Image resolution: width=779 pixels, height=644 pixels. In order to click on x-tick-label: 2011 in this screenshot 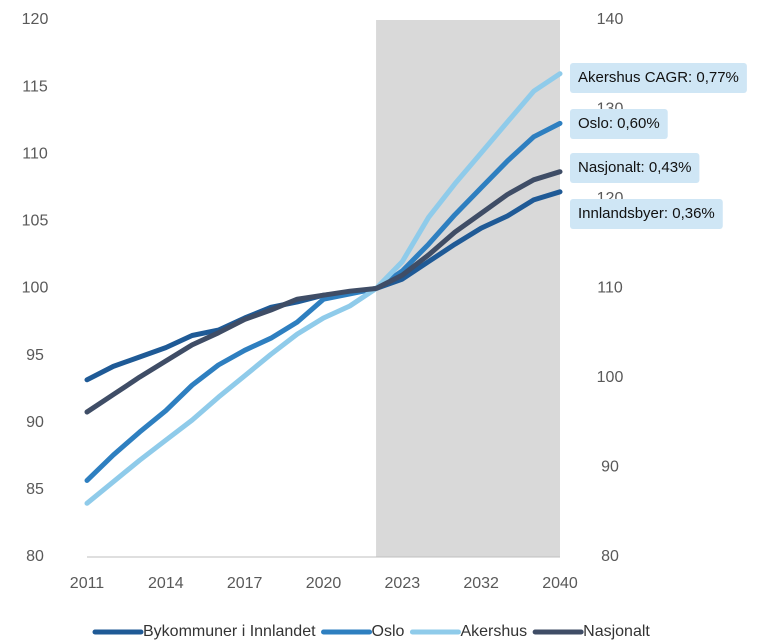, I will do `click(87, 583)`.